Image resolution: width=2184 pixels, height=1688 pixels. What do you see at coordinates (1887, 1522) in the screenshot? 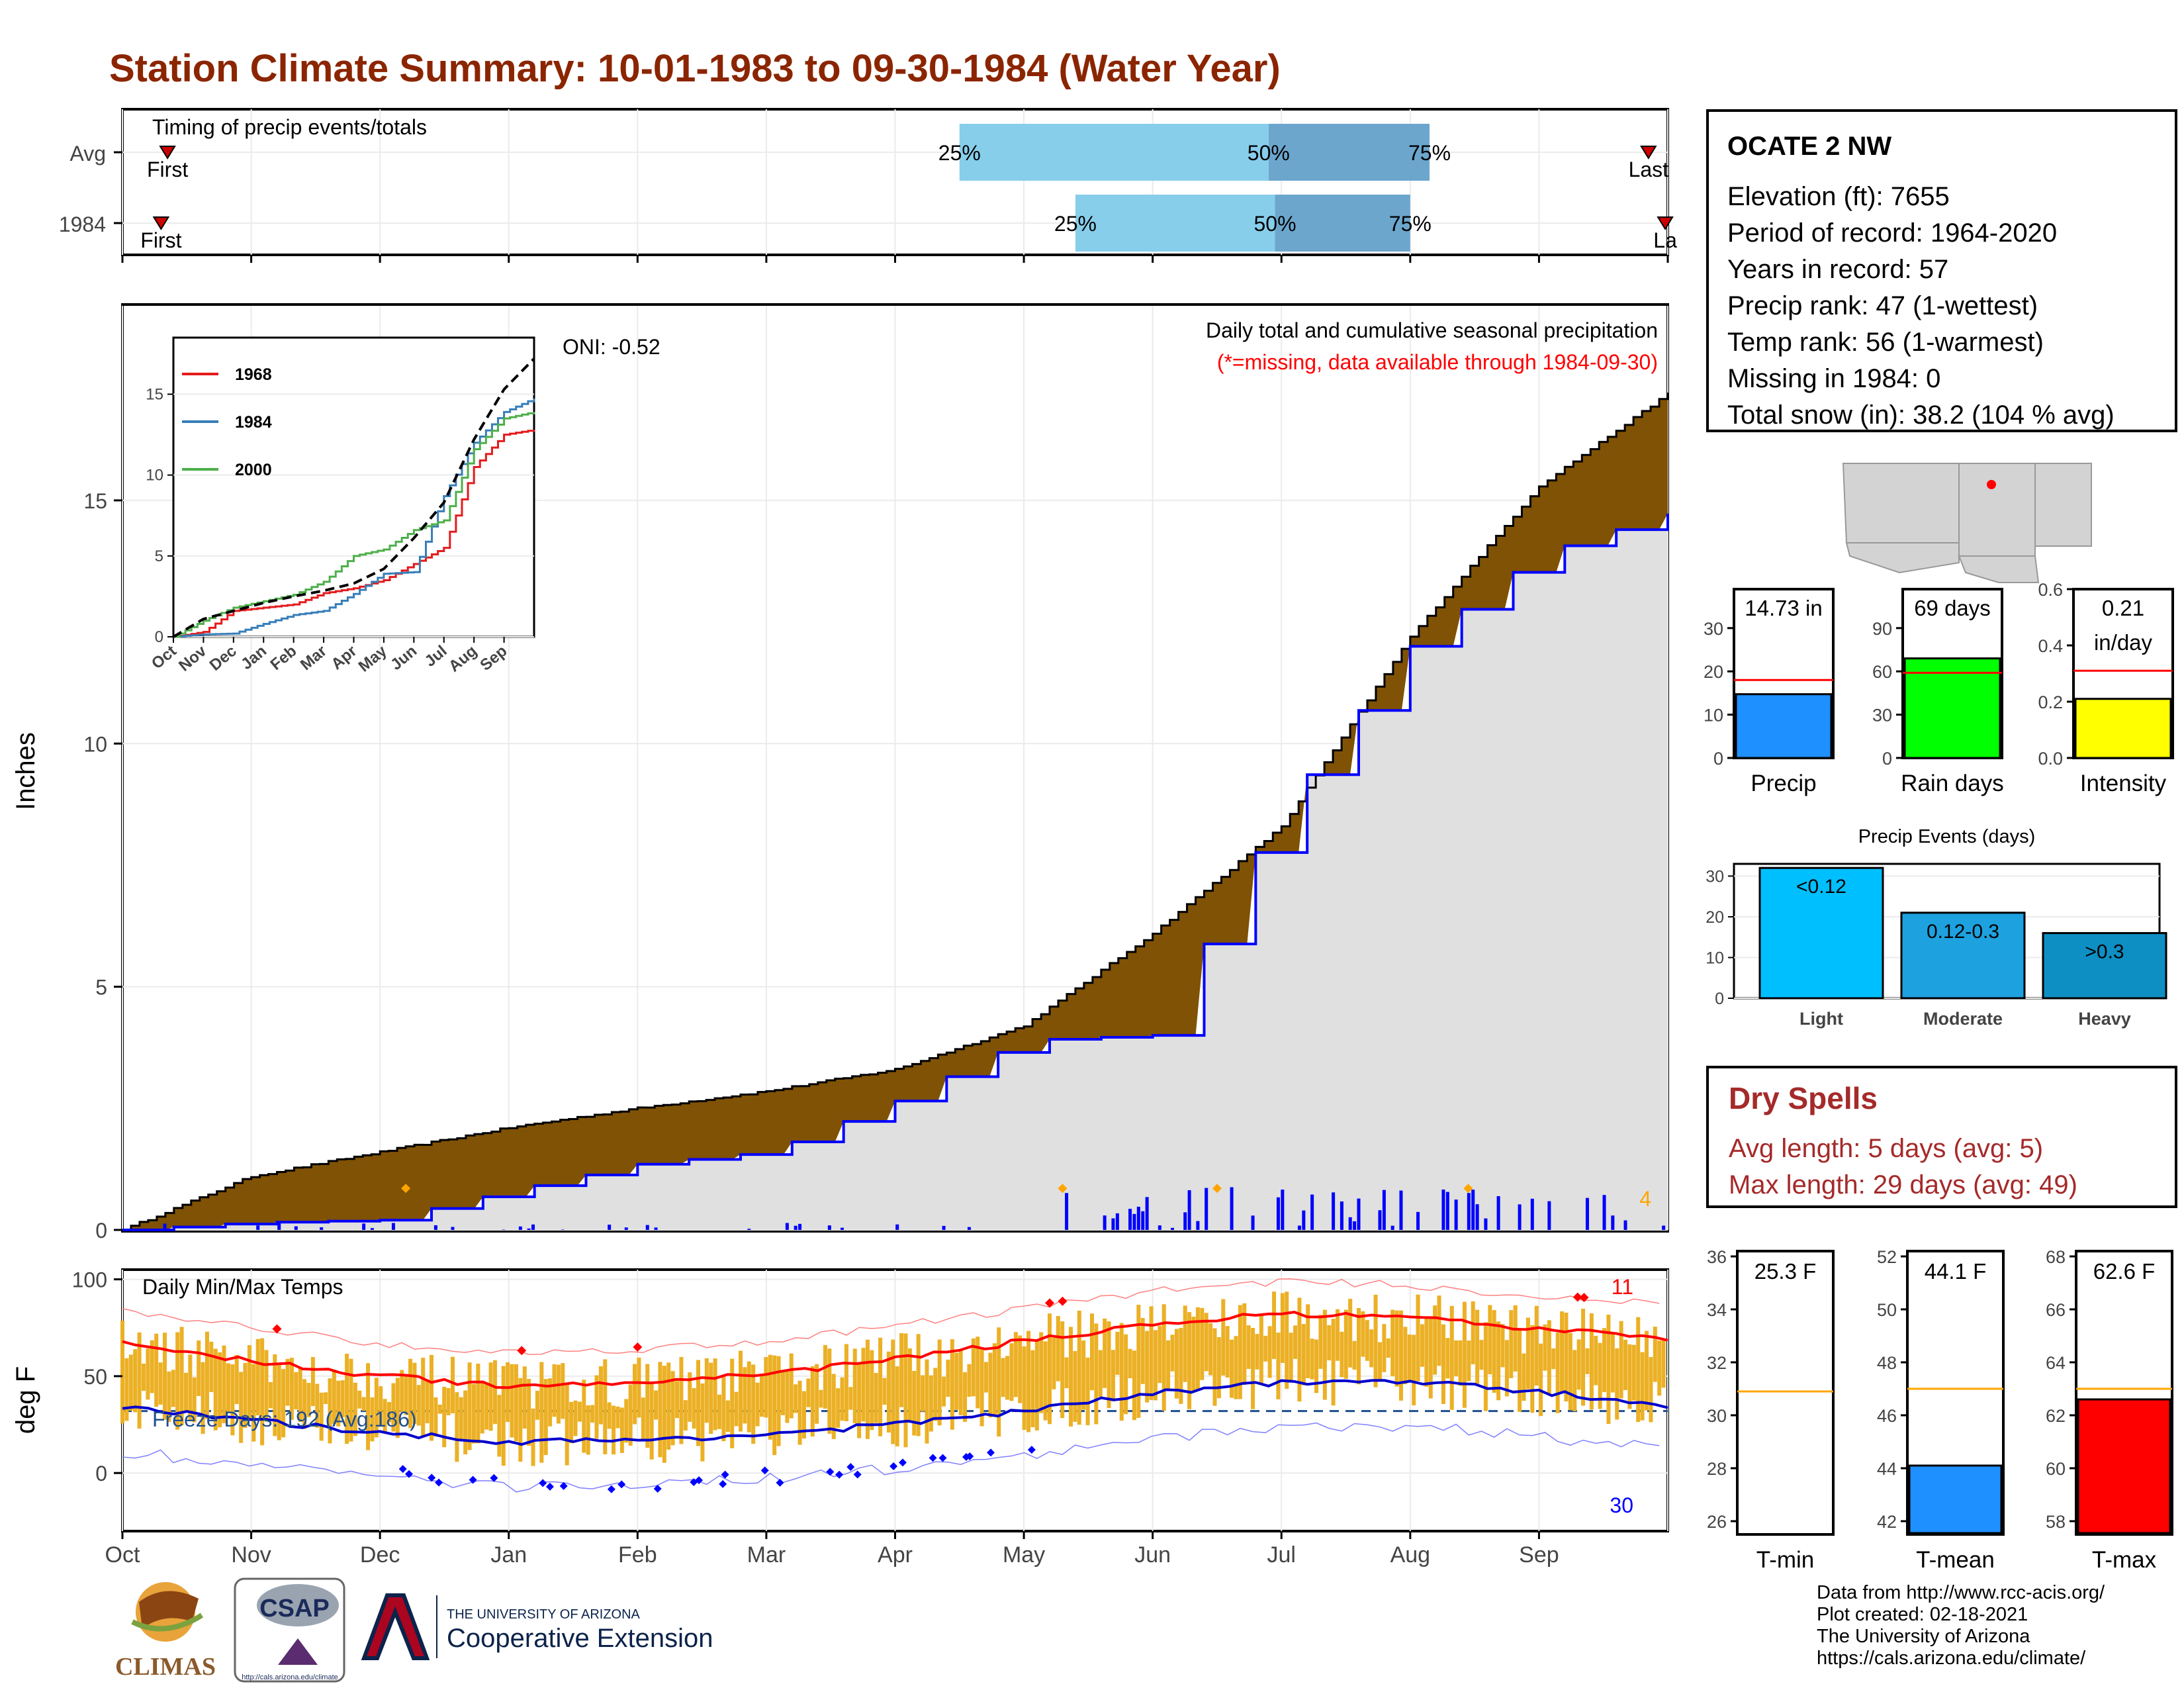
I see `temp-summary-y-tick-label: 42` at bounding box center [1887, 1522].